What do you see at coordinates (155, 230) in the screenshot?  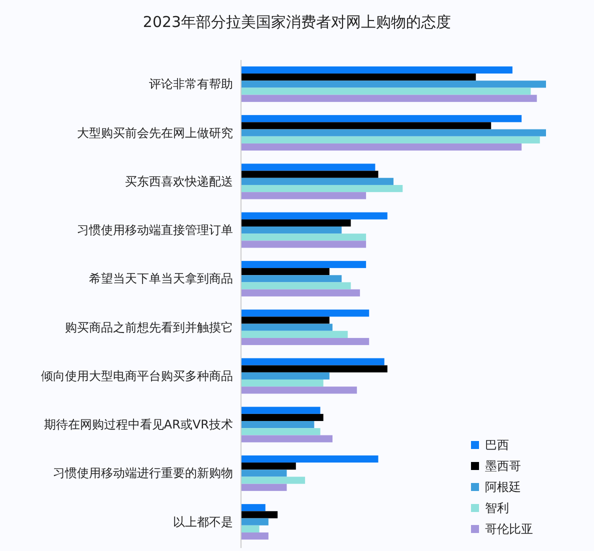 I see `y-tick-label: 习惯使用移动端直接管理订单` at bounding box center [155, 230].